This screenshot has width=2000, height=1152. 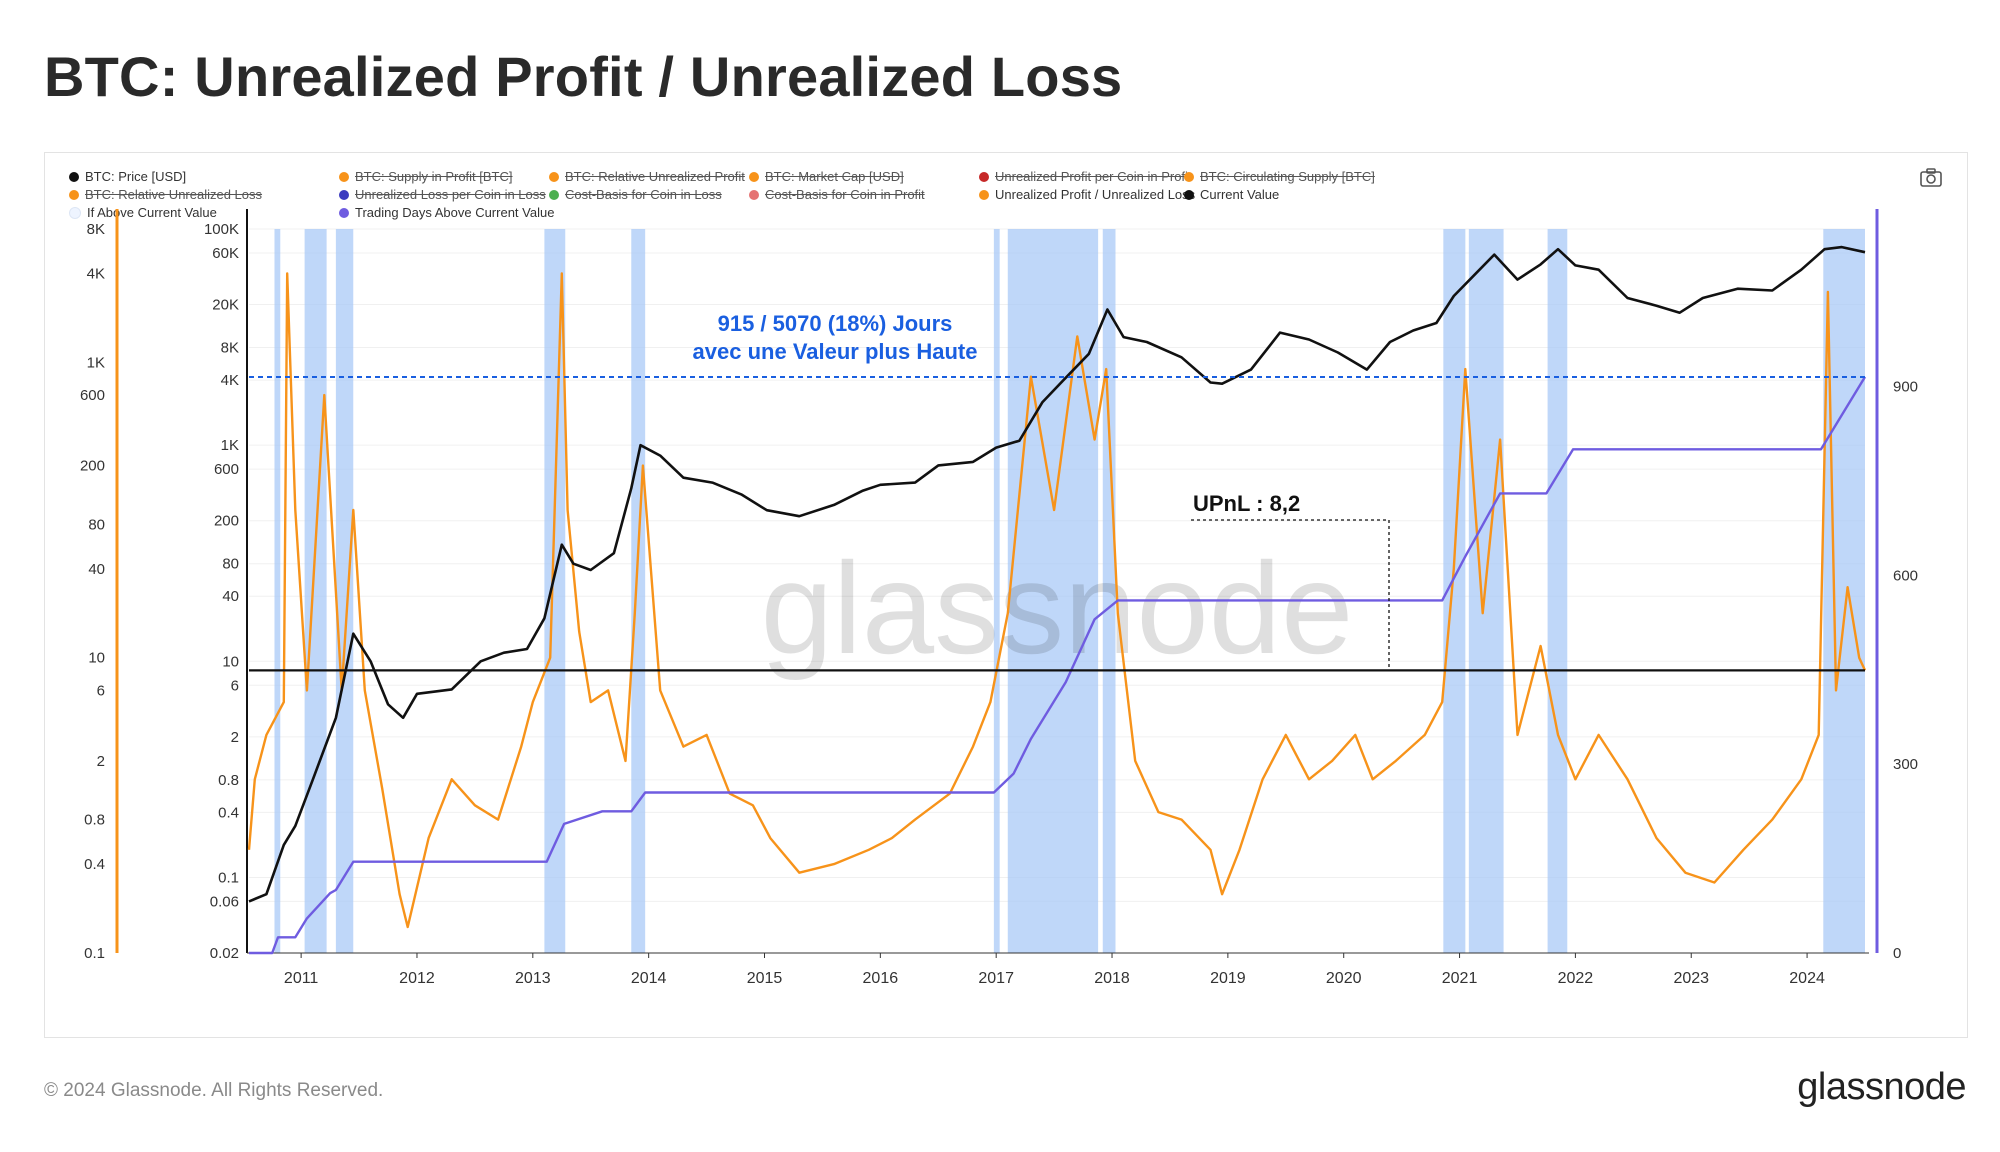 I want to click on price-tick-label: 2, so click(x=235, y=737).